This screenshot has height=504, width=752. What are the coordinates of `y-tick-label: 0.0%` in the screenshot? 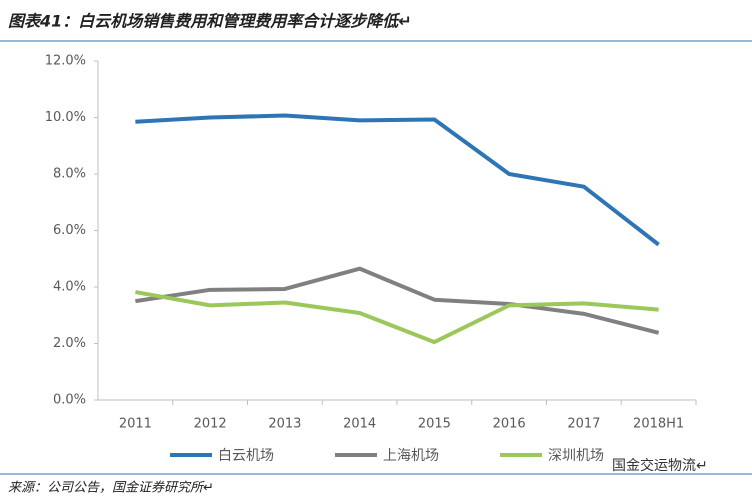 It's located at (69, 400).